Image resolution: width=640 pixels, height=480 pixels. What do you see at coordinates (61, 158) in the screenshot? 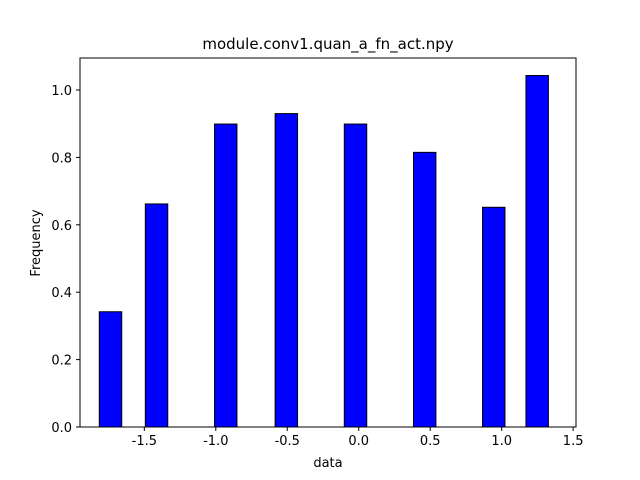
I see `y-tick-label: 0.8` at bounding box center [61, 158].